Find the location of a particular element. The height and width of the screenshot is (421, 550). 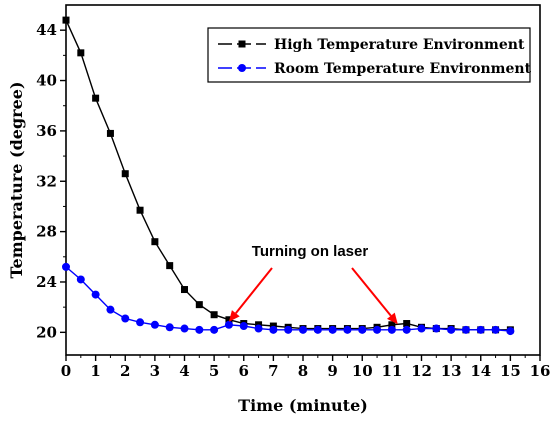

x-tick-label: 9 is located at coordinates (332, 371).